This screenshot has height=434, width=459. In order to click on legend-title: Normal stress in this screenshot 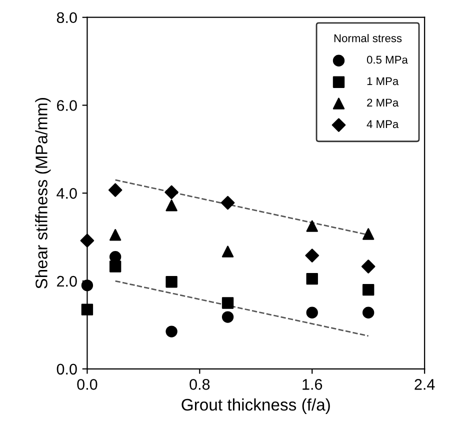, I will do `click(368, 38)`.